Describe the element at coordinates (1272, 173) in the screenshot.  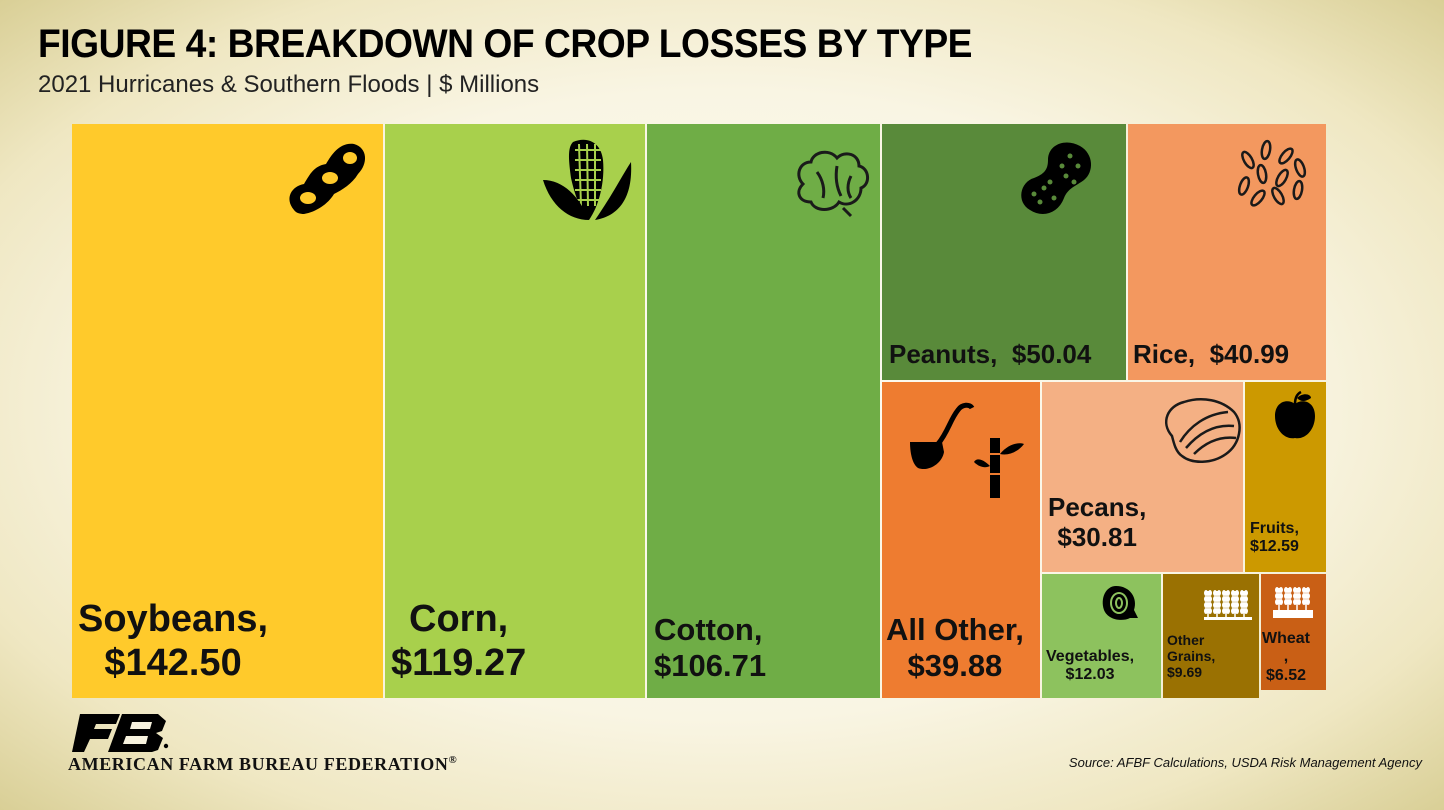
I see `rice-icon` at that location.